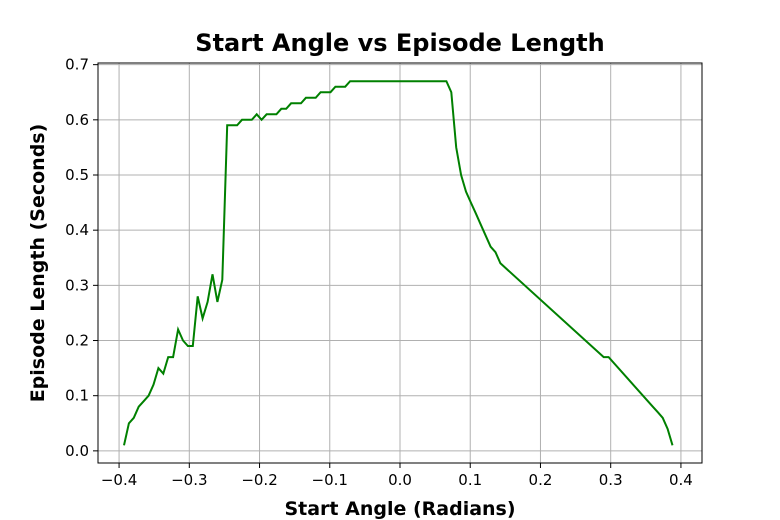 Image resolution: width=780 pixels, height=520 pixels. I want to click on x-axis-label: Start Angle (Radians), so click(399, 509).